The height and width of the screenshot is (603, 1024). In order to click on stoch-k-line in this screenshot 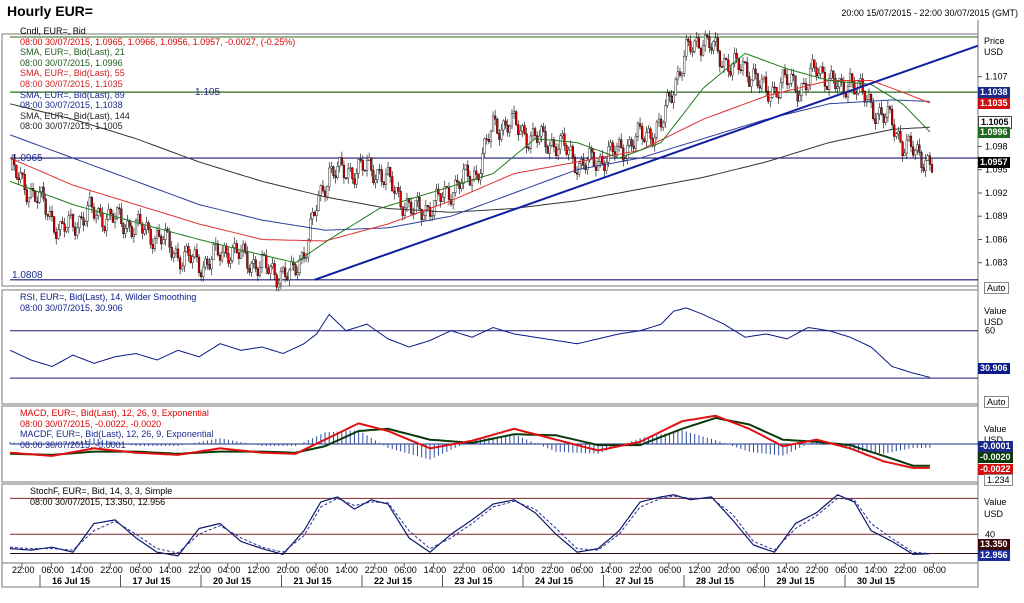, I will do `click(469, 525)`.